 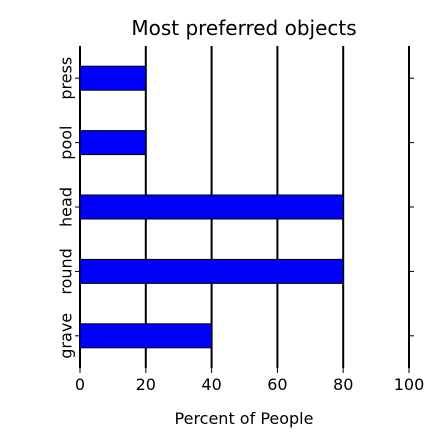 I want to click on bar-head, so click(x=211, y=207).